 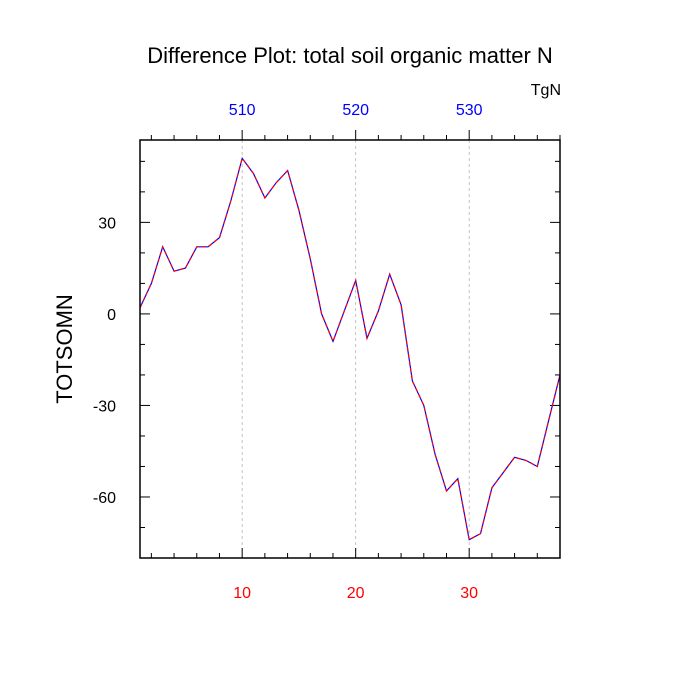 What do you see at coordinates (546, 90) in the screenshot?
I see `units-label: TgN` at bounding box center [546, 90].